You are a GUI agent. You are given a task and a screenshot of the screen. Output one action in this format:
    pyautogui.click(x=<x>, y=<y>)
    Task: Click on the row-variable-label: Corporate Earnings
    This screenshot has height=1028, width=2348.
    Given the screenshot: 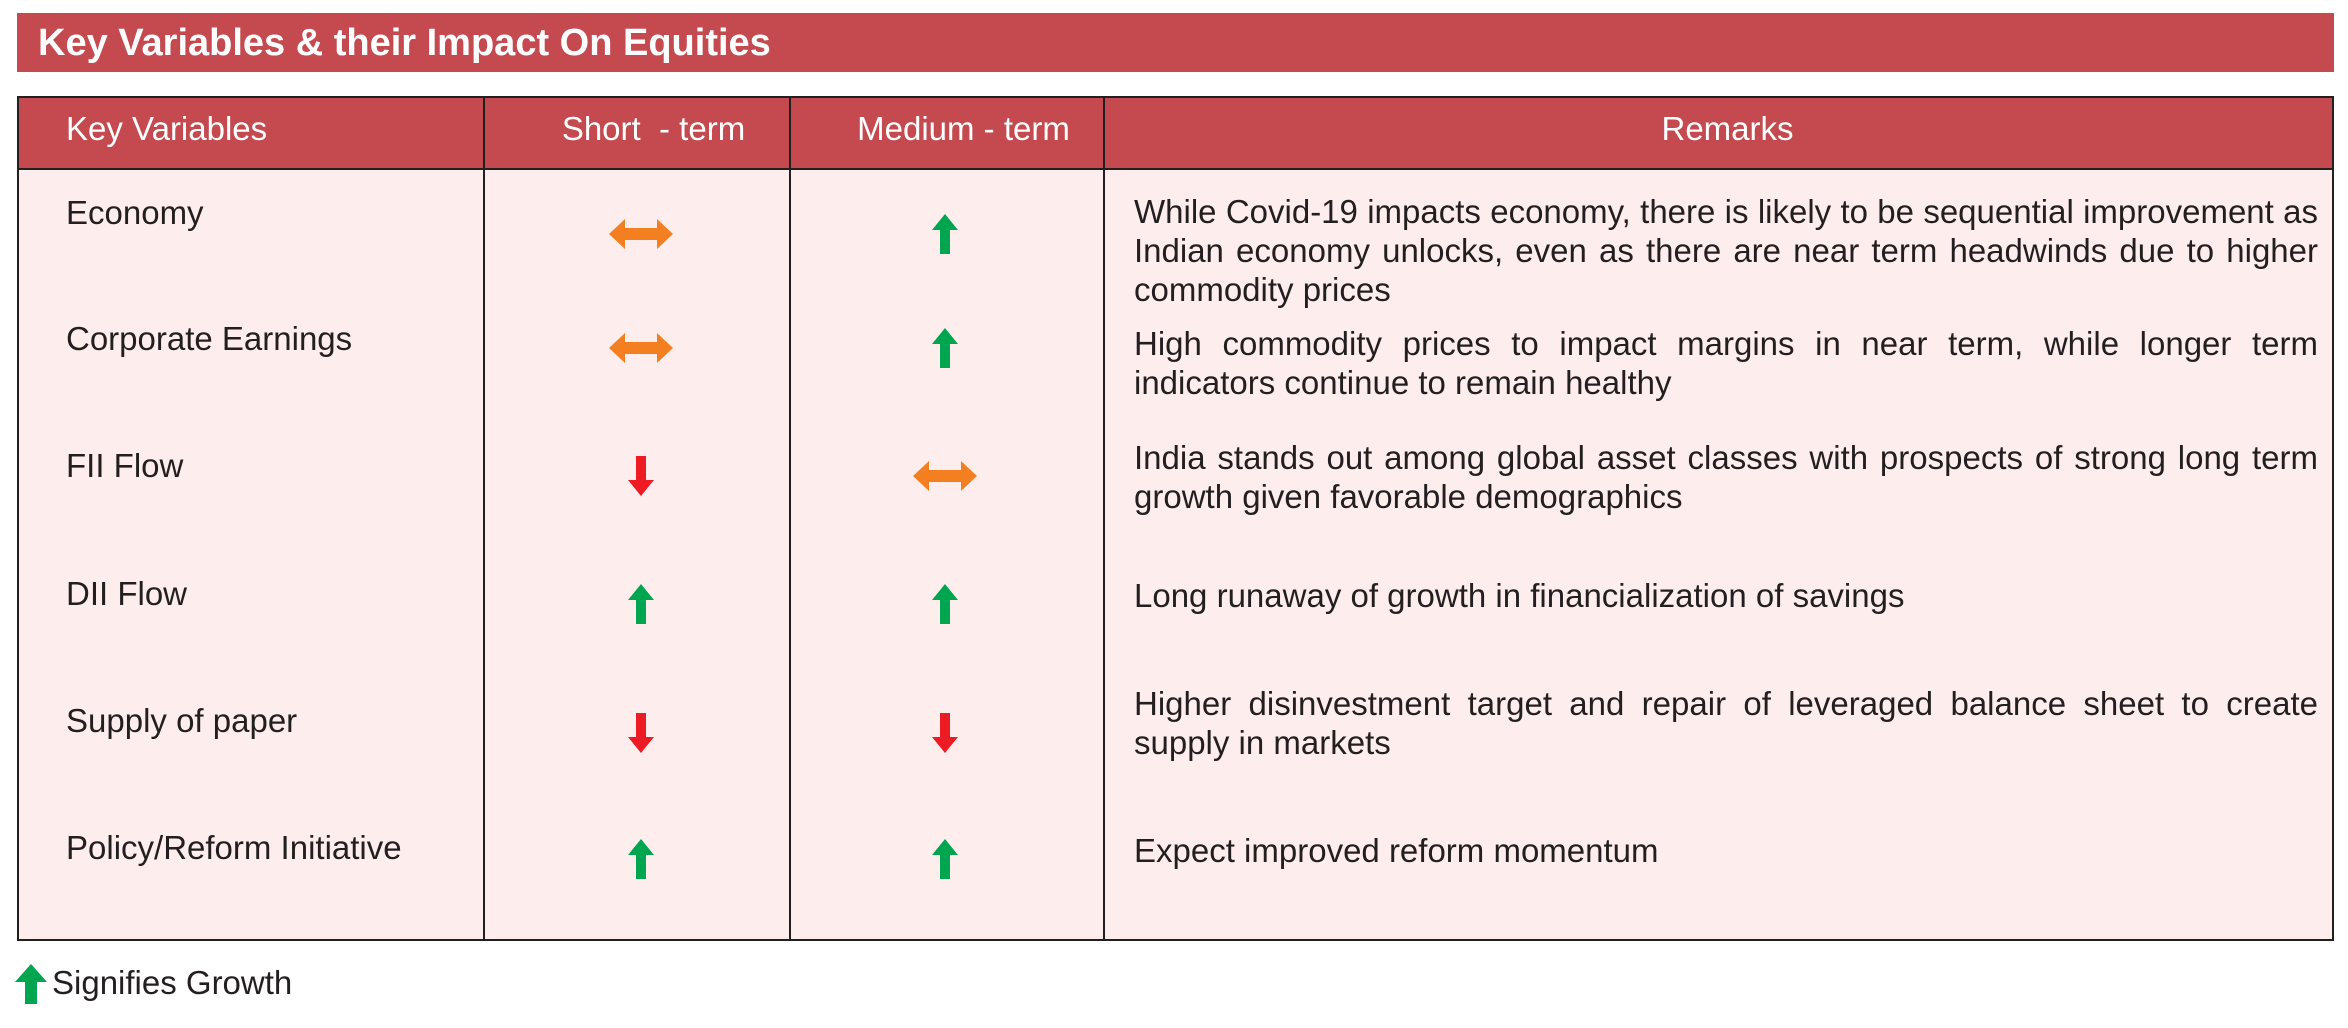 What is the action you would take?
    pyautogui.click(x=209, y=338)
    